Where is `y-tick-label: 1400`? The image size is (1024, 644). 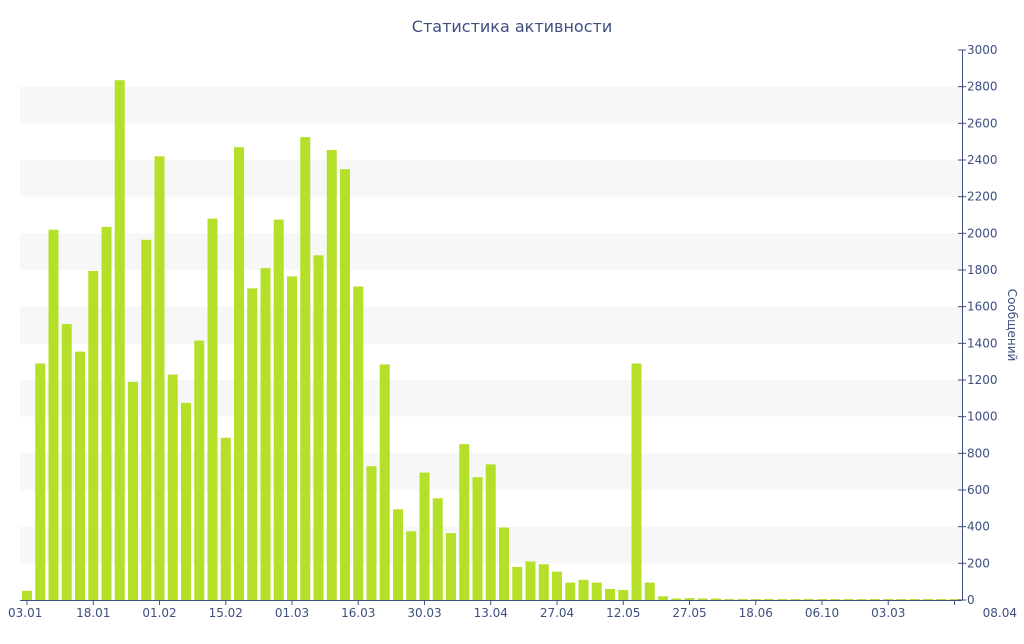
y-tick-label: 1400 is located at coordinates (982, 343).